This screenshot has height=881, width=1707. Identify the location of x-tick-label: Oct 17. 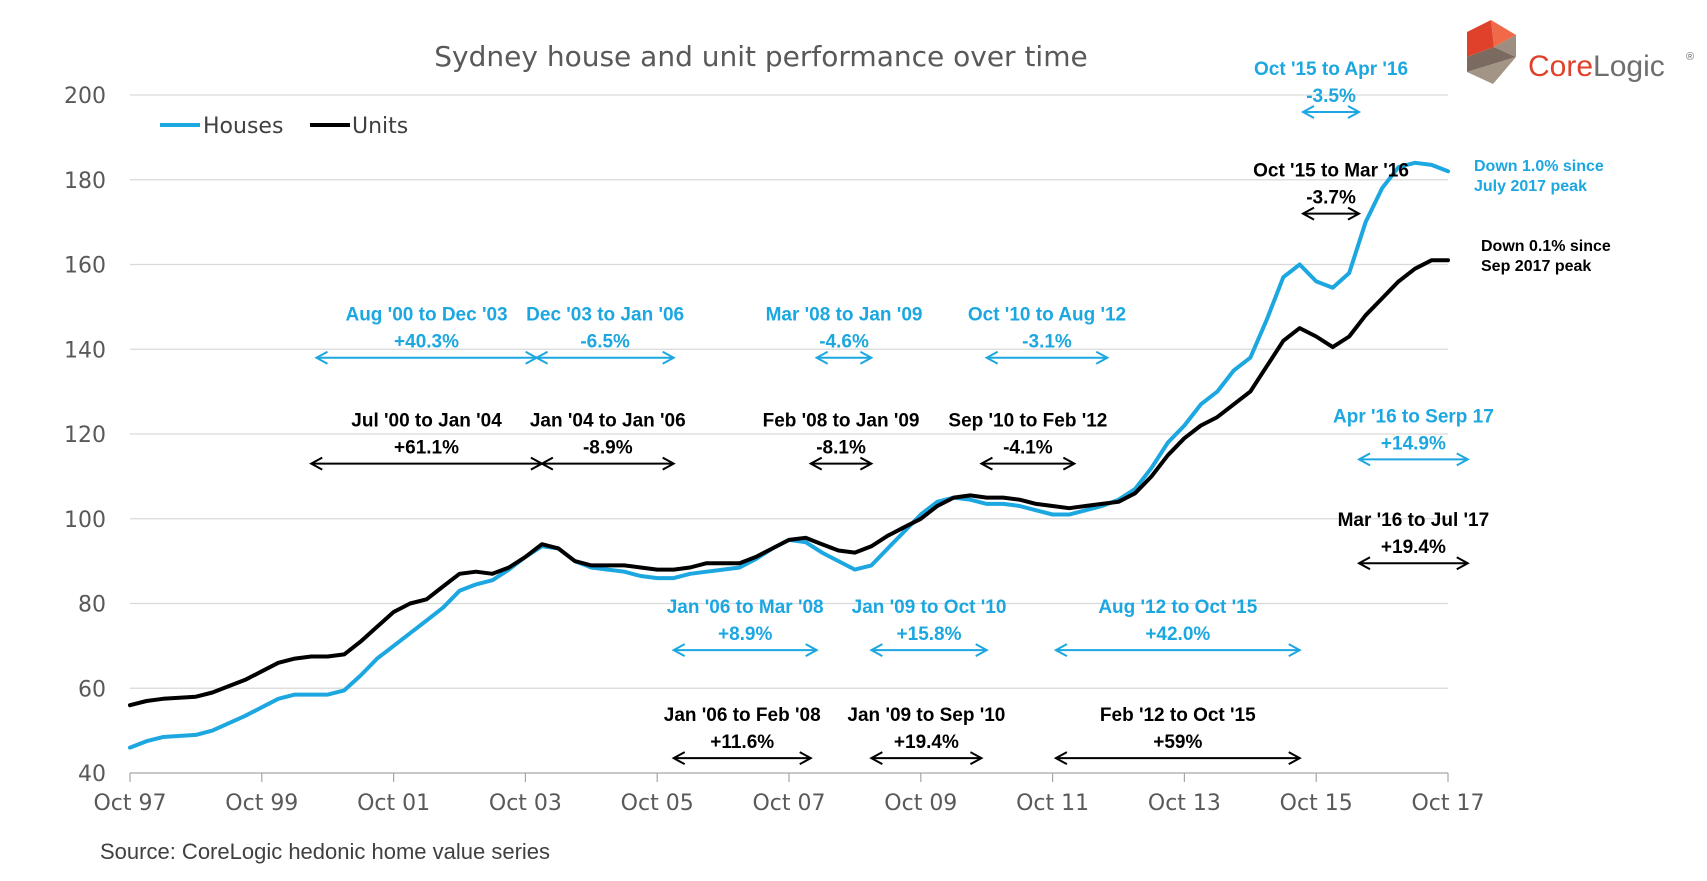
(1447, 803).